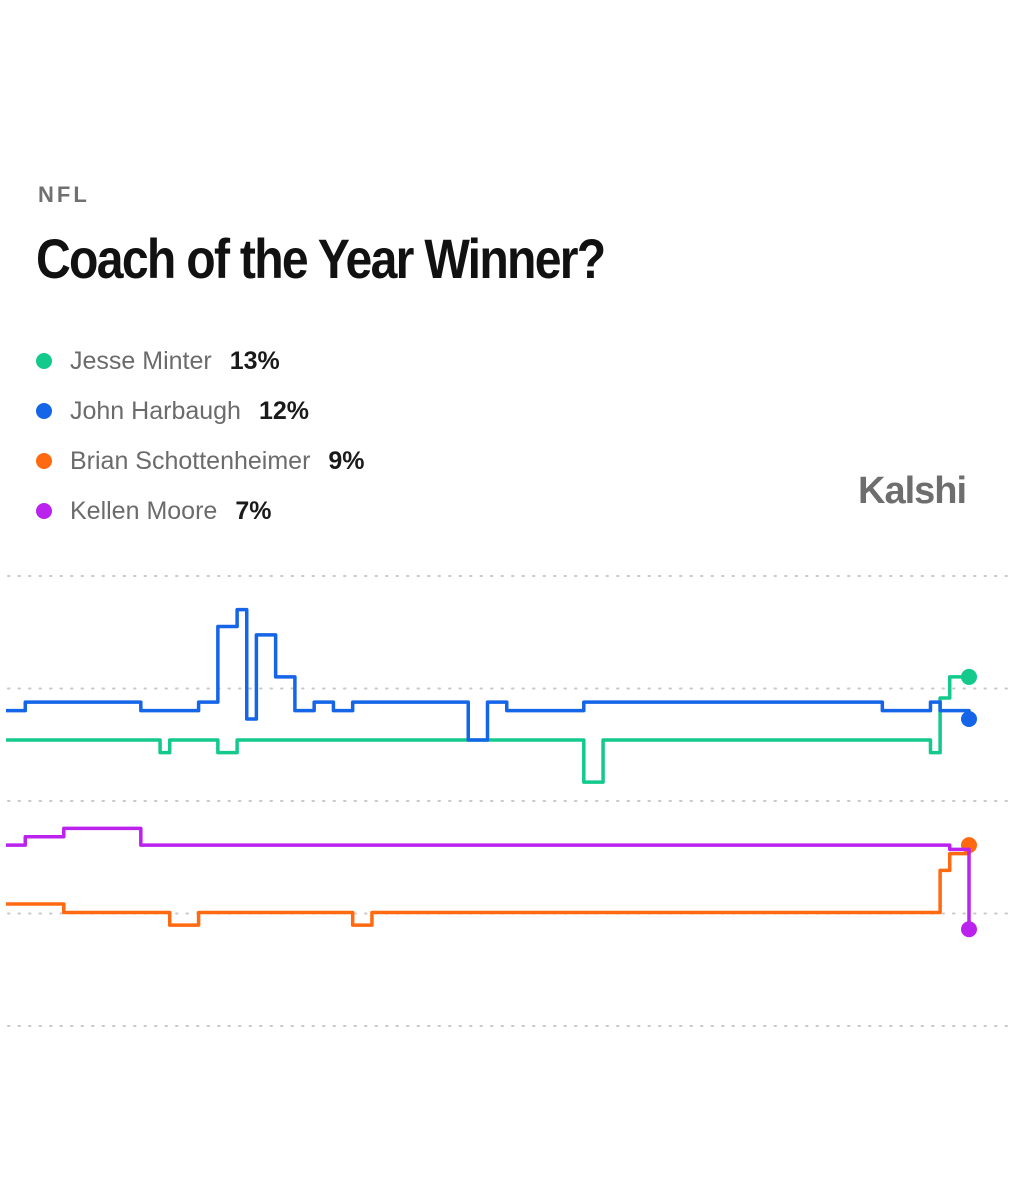  What do you see at coordinates (912, 491) in the screenshot?
I see `kalshi-logo: Kalshi` at bounding box center [912, 491].